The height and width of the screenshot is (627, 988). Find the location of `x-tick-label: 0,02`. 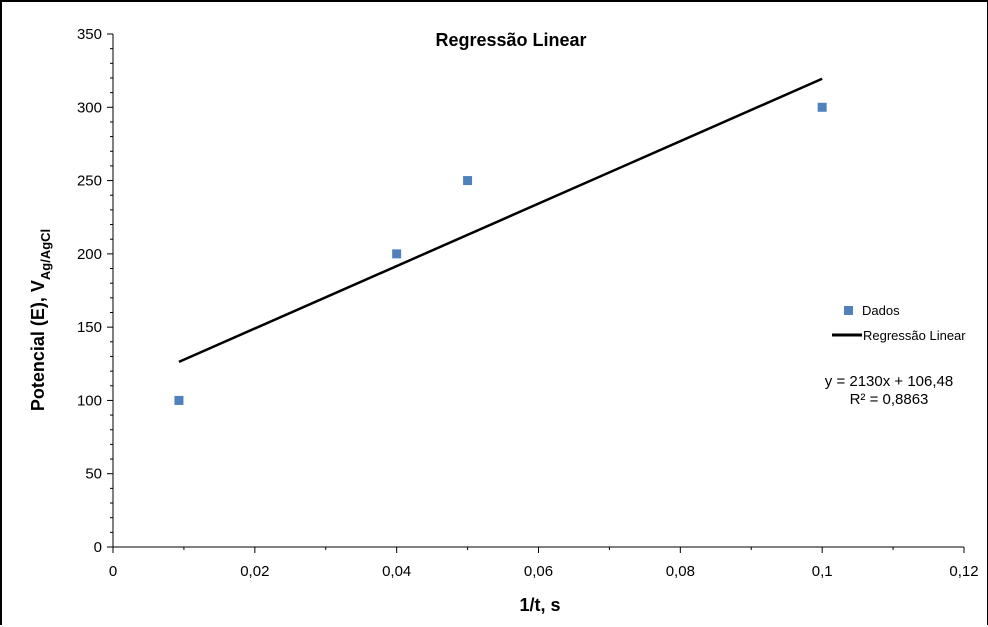

x-tick-label: 0,02 is located at coordinates (254, 571).